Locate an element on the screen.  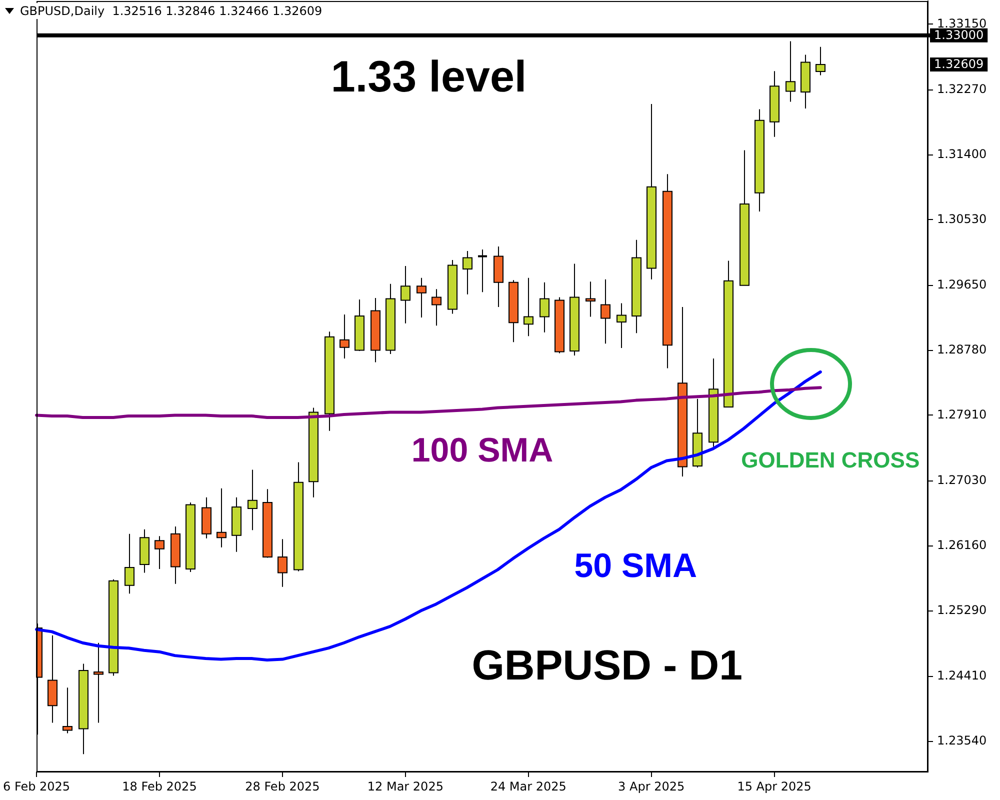
x-tick-label: 24 Mar 2025 is located at coordinates (528, 786).